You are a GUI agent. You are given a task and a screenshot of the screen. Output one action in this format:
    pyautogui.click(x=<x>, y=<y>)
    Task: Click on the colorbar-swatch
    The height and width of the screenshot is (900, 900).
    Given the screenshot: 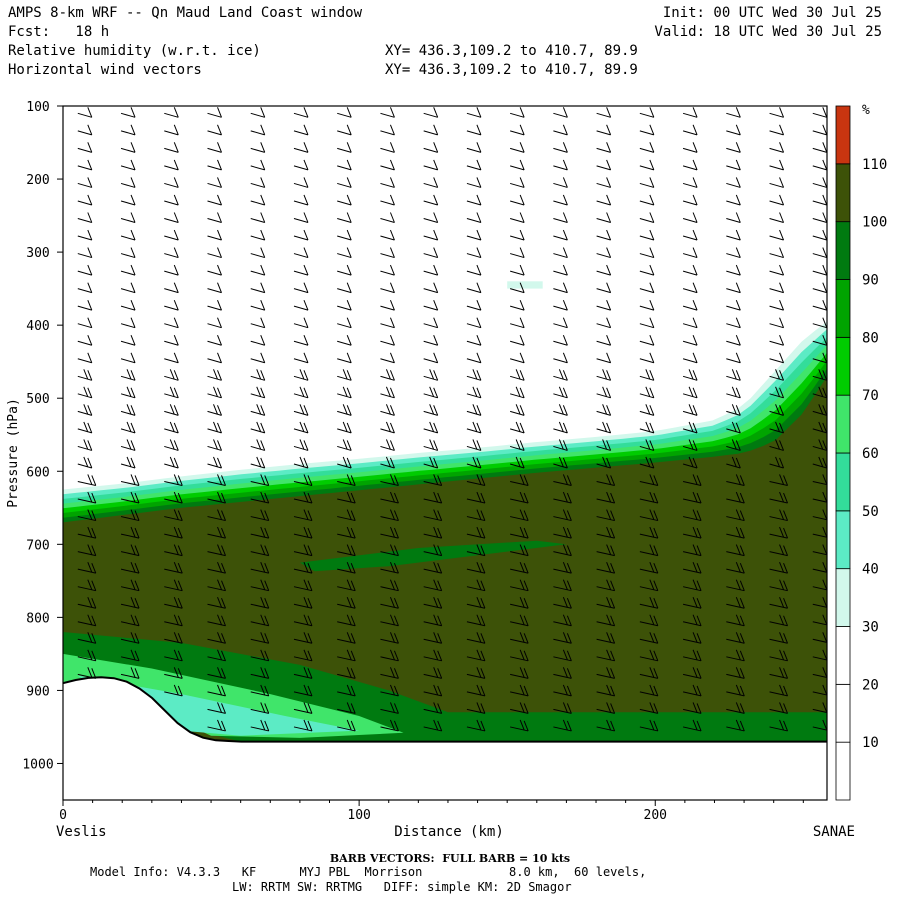 What is the action you would take?
    pyautogui.click(x=843, y=193)
    